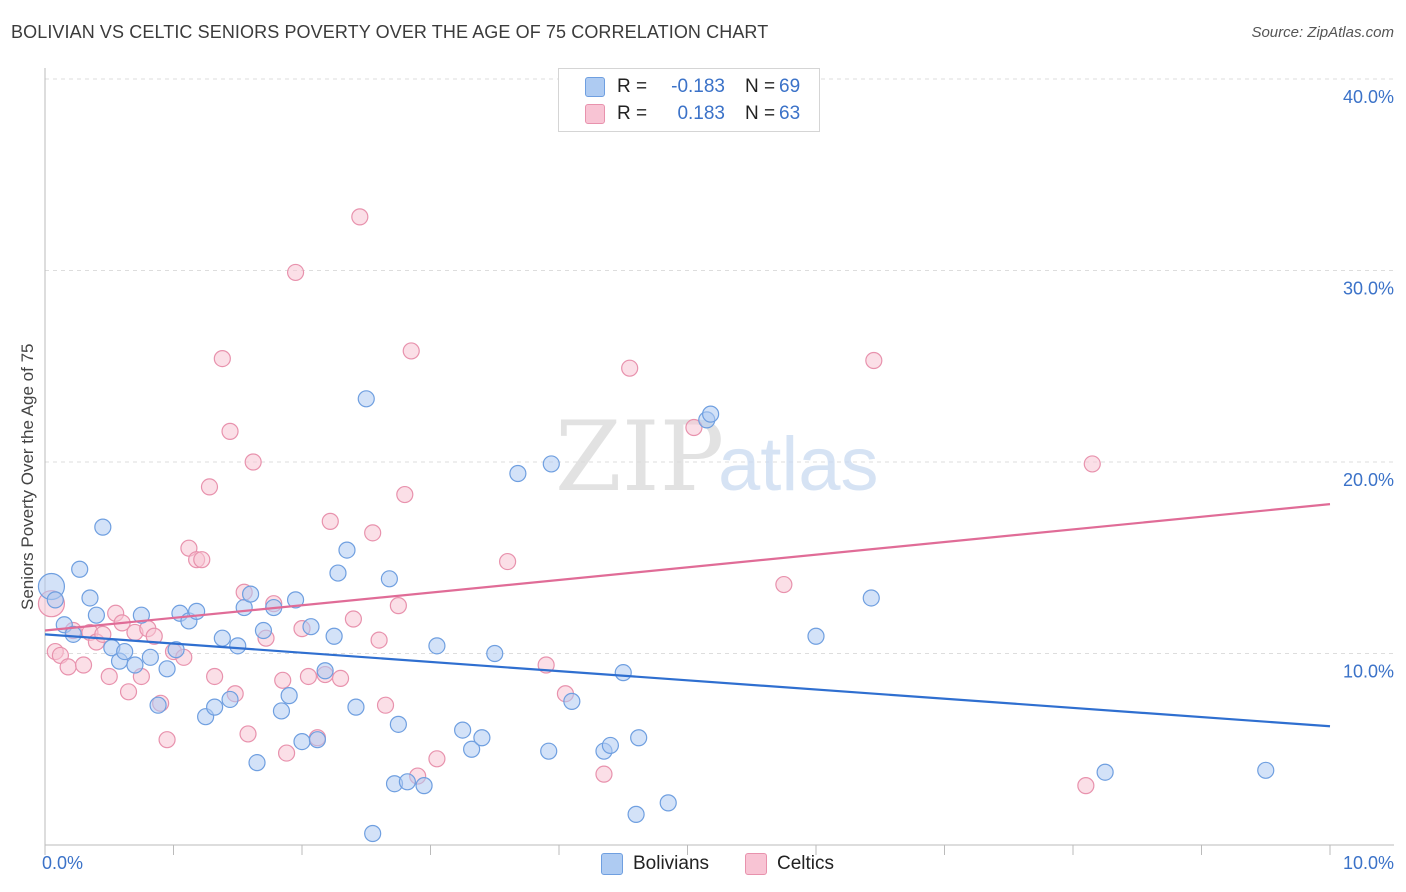 The width and height of the screenshot is (1406, 892). What do you see at coordinates (62, 863) in the screenshot?
I see `x-tick-label: 0.0%` at bounding box center [62, 863].